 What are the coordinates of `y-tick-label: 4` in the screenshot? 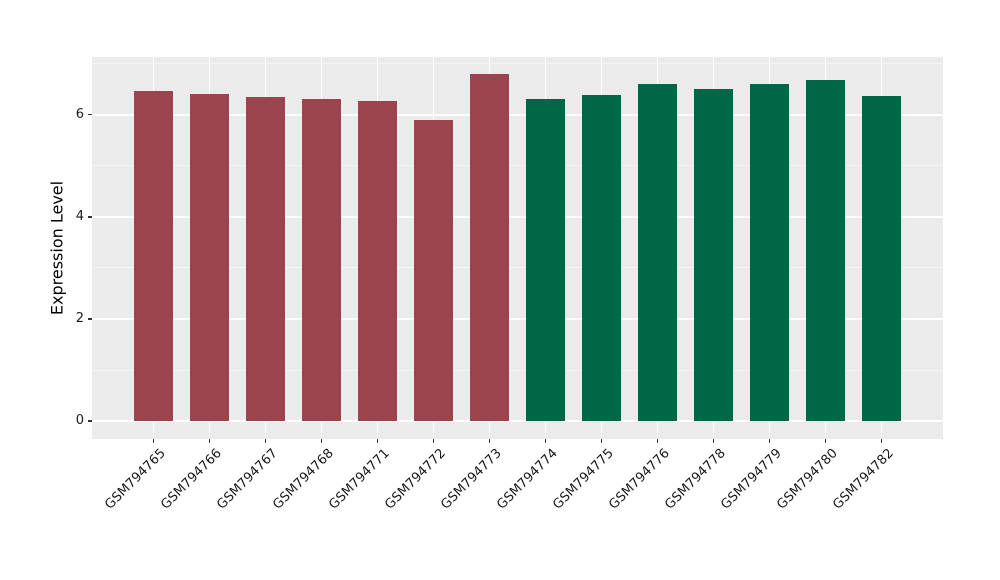 It's located at (79, 216).